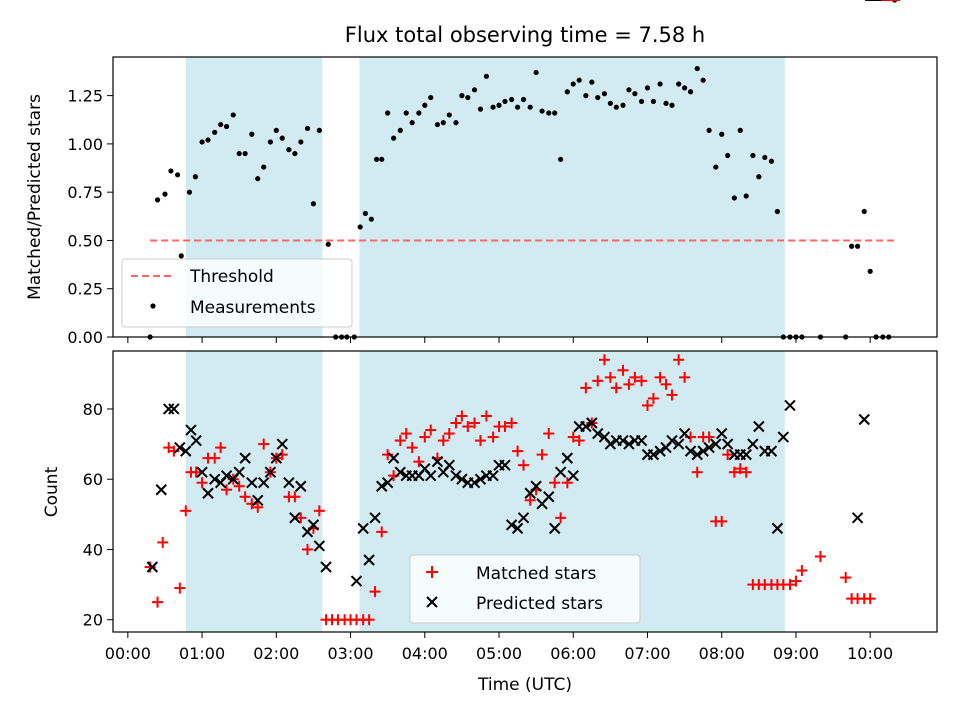  Describe the element at coordinates (539, 604) in the screenshot. I see `legend-predicted-label: Predicted stars` at that location.